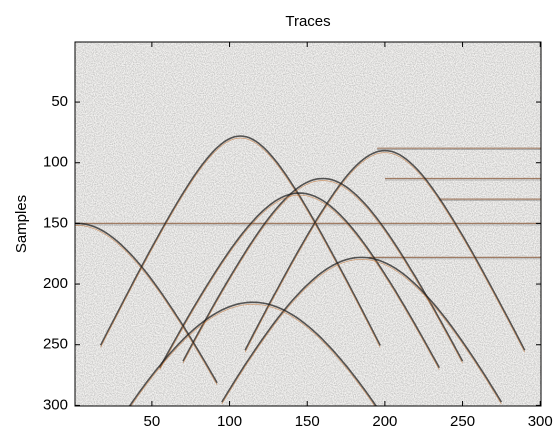 The height and width of the screenshot is (432, 554). What do you see at coordinates (55, 344) in the screenshot?
I see `y-tick-label: 250` at bounding box center [55, 344].